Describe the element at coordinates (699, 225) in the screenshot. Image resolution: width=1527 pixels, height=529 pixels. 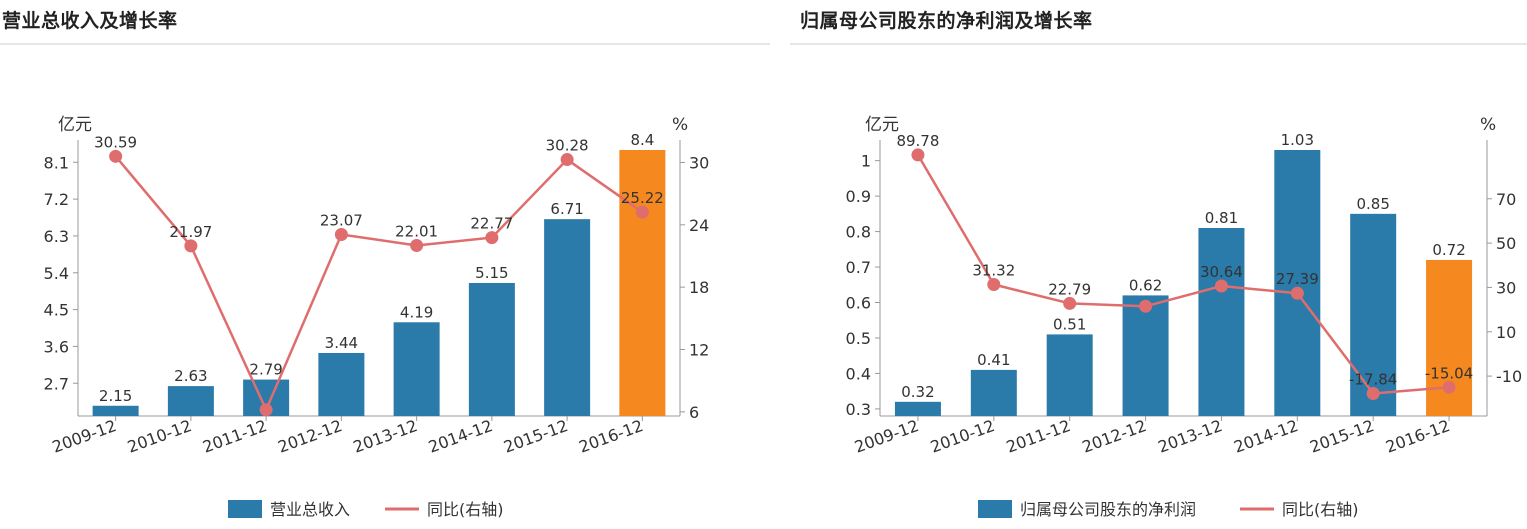
I see `right-tick-label: 24` at that location.